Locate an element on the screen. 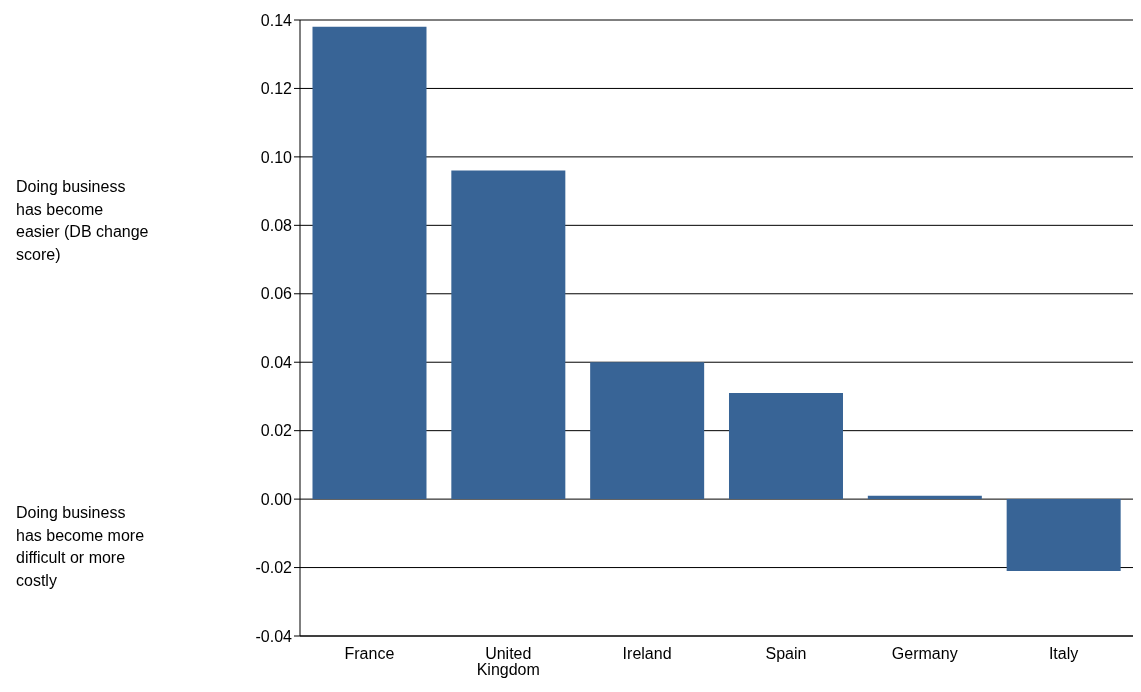  y-tick-label: -0.04 is located at coordinates (274, 636).